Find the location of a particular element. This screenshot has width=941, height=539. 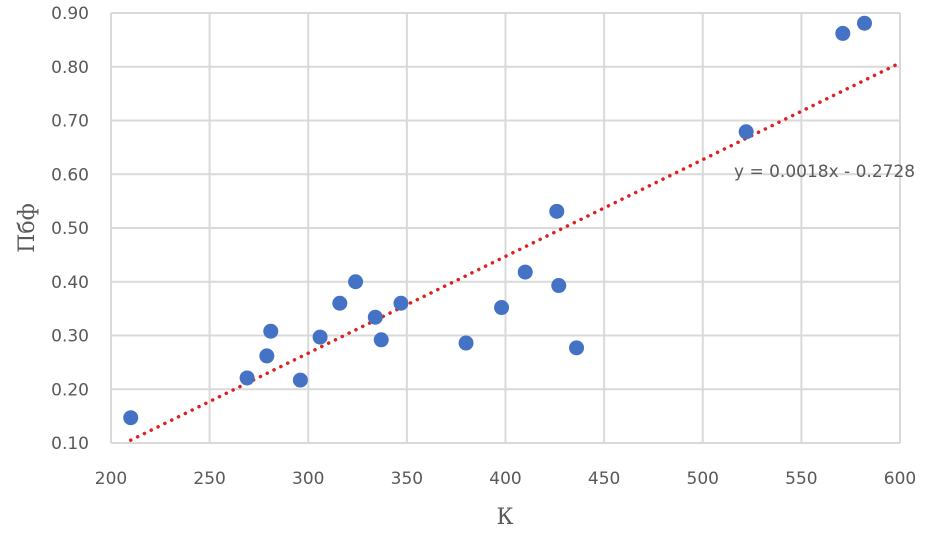

y-axis-ticks: 0.10 0.20 0.30 0.40 0.50 0.60 0.70 0.80 0.90 is located at coordinates (70, 229).